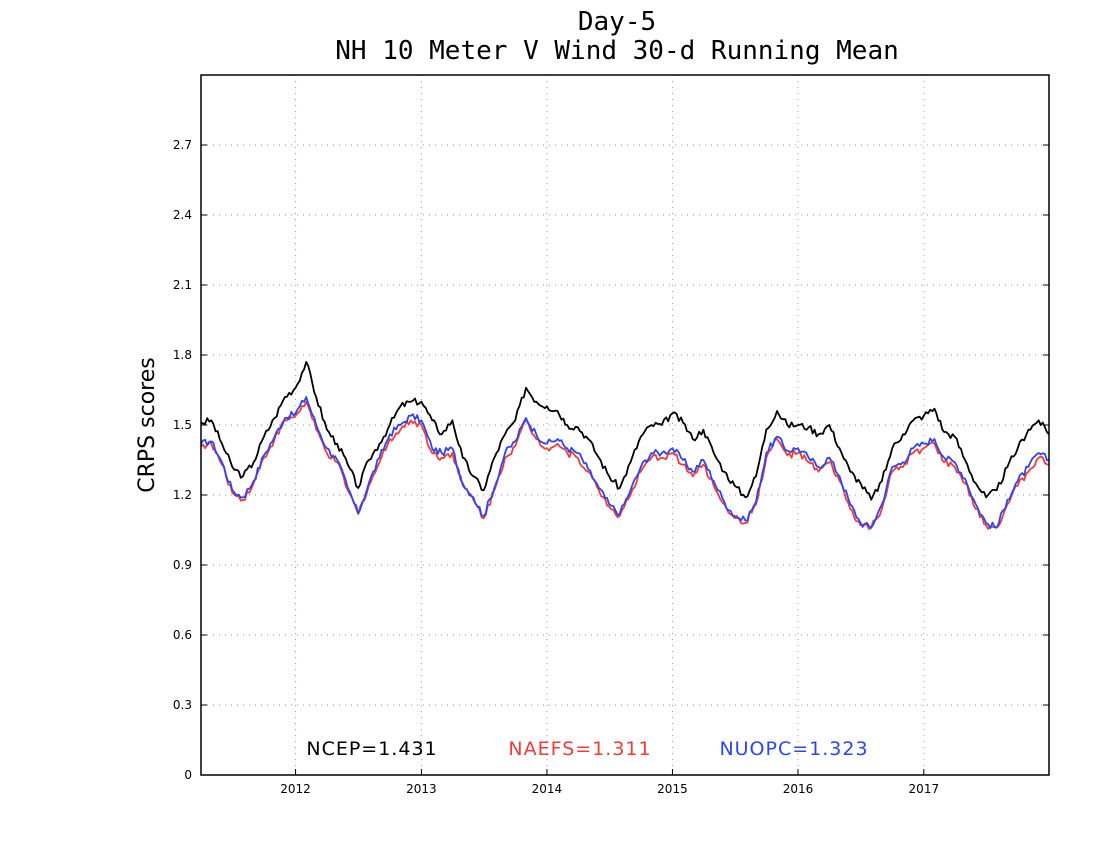  Describe the element at coordinates (371, 749) in the screenshot. I see `legend-entry-ncep: NCEP=1.431` at that location.